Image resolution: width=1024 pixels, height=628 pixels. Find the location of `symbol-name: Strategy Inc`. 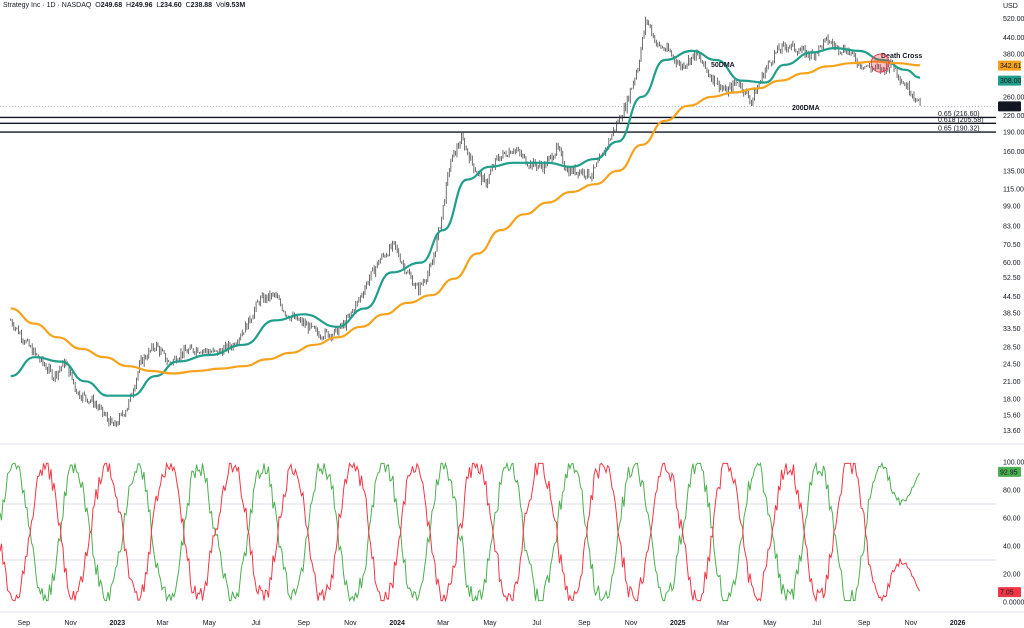

symbol-name: Strategy Inc is located at coordinates (22, 5).